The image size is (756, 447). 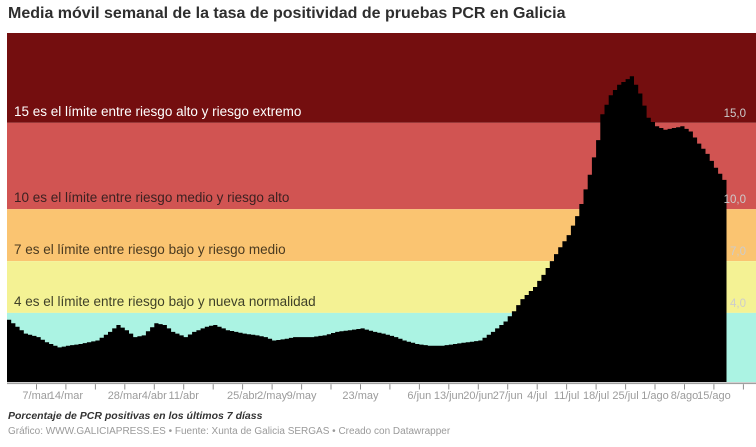 I want to click on x-tick-label: 23/may, so click(x=360, y=396).